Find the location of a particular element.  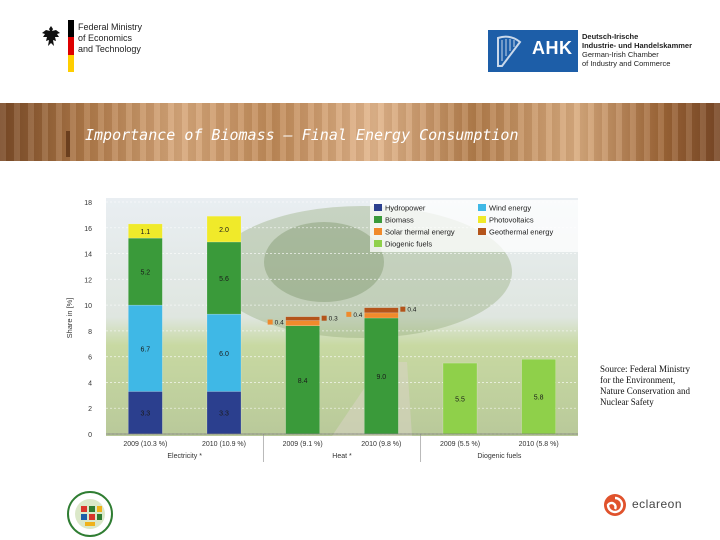

eclareon-logo: eclareon is located at coordinates (647, 505).